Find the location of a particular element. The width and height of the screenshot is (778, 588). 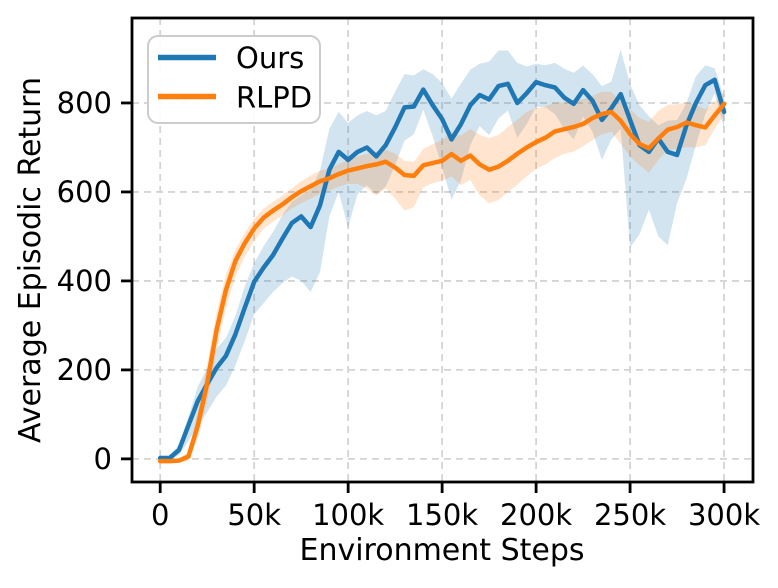

x-tick-label: 100k is located at coordinates (348, 515).